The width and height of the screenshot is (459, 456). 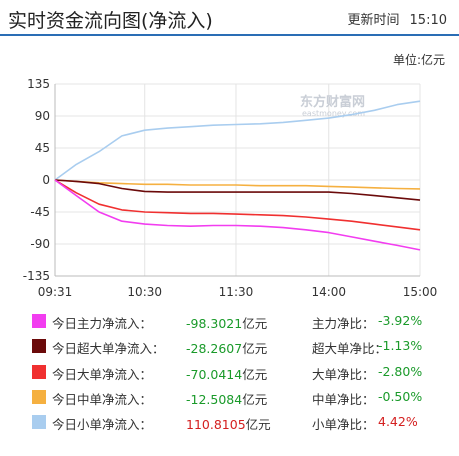 I want to click on watermark-url: eastmoney.com, so click(x=333, y=113).